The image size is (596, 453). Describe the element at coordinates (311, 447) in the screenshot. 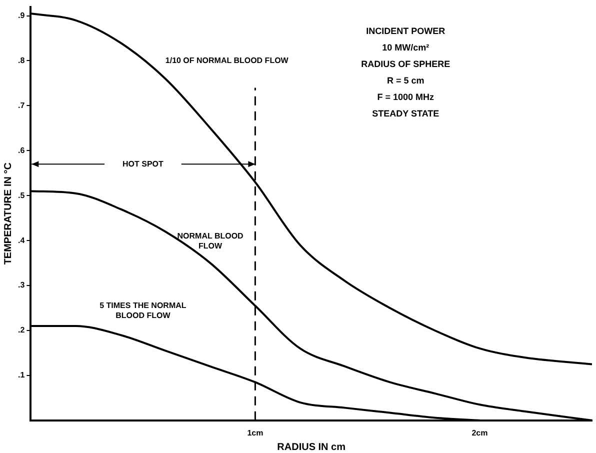

I see `x-axis-title: RADIUS IN cm` at that location.